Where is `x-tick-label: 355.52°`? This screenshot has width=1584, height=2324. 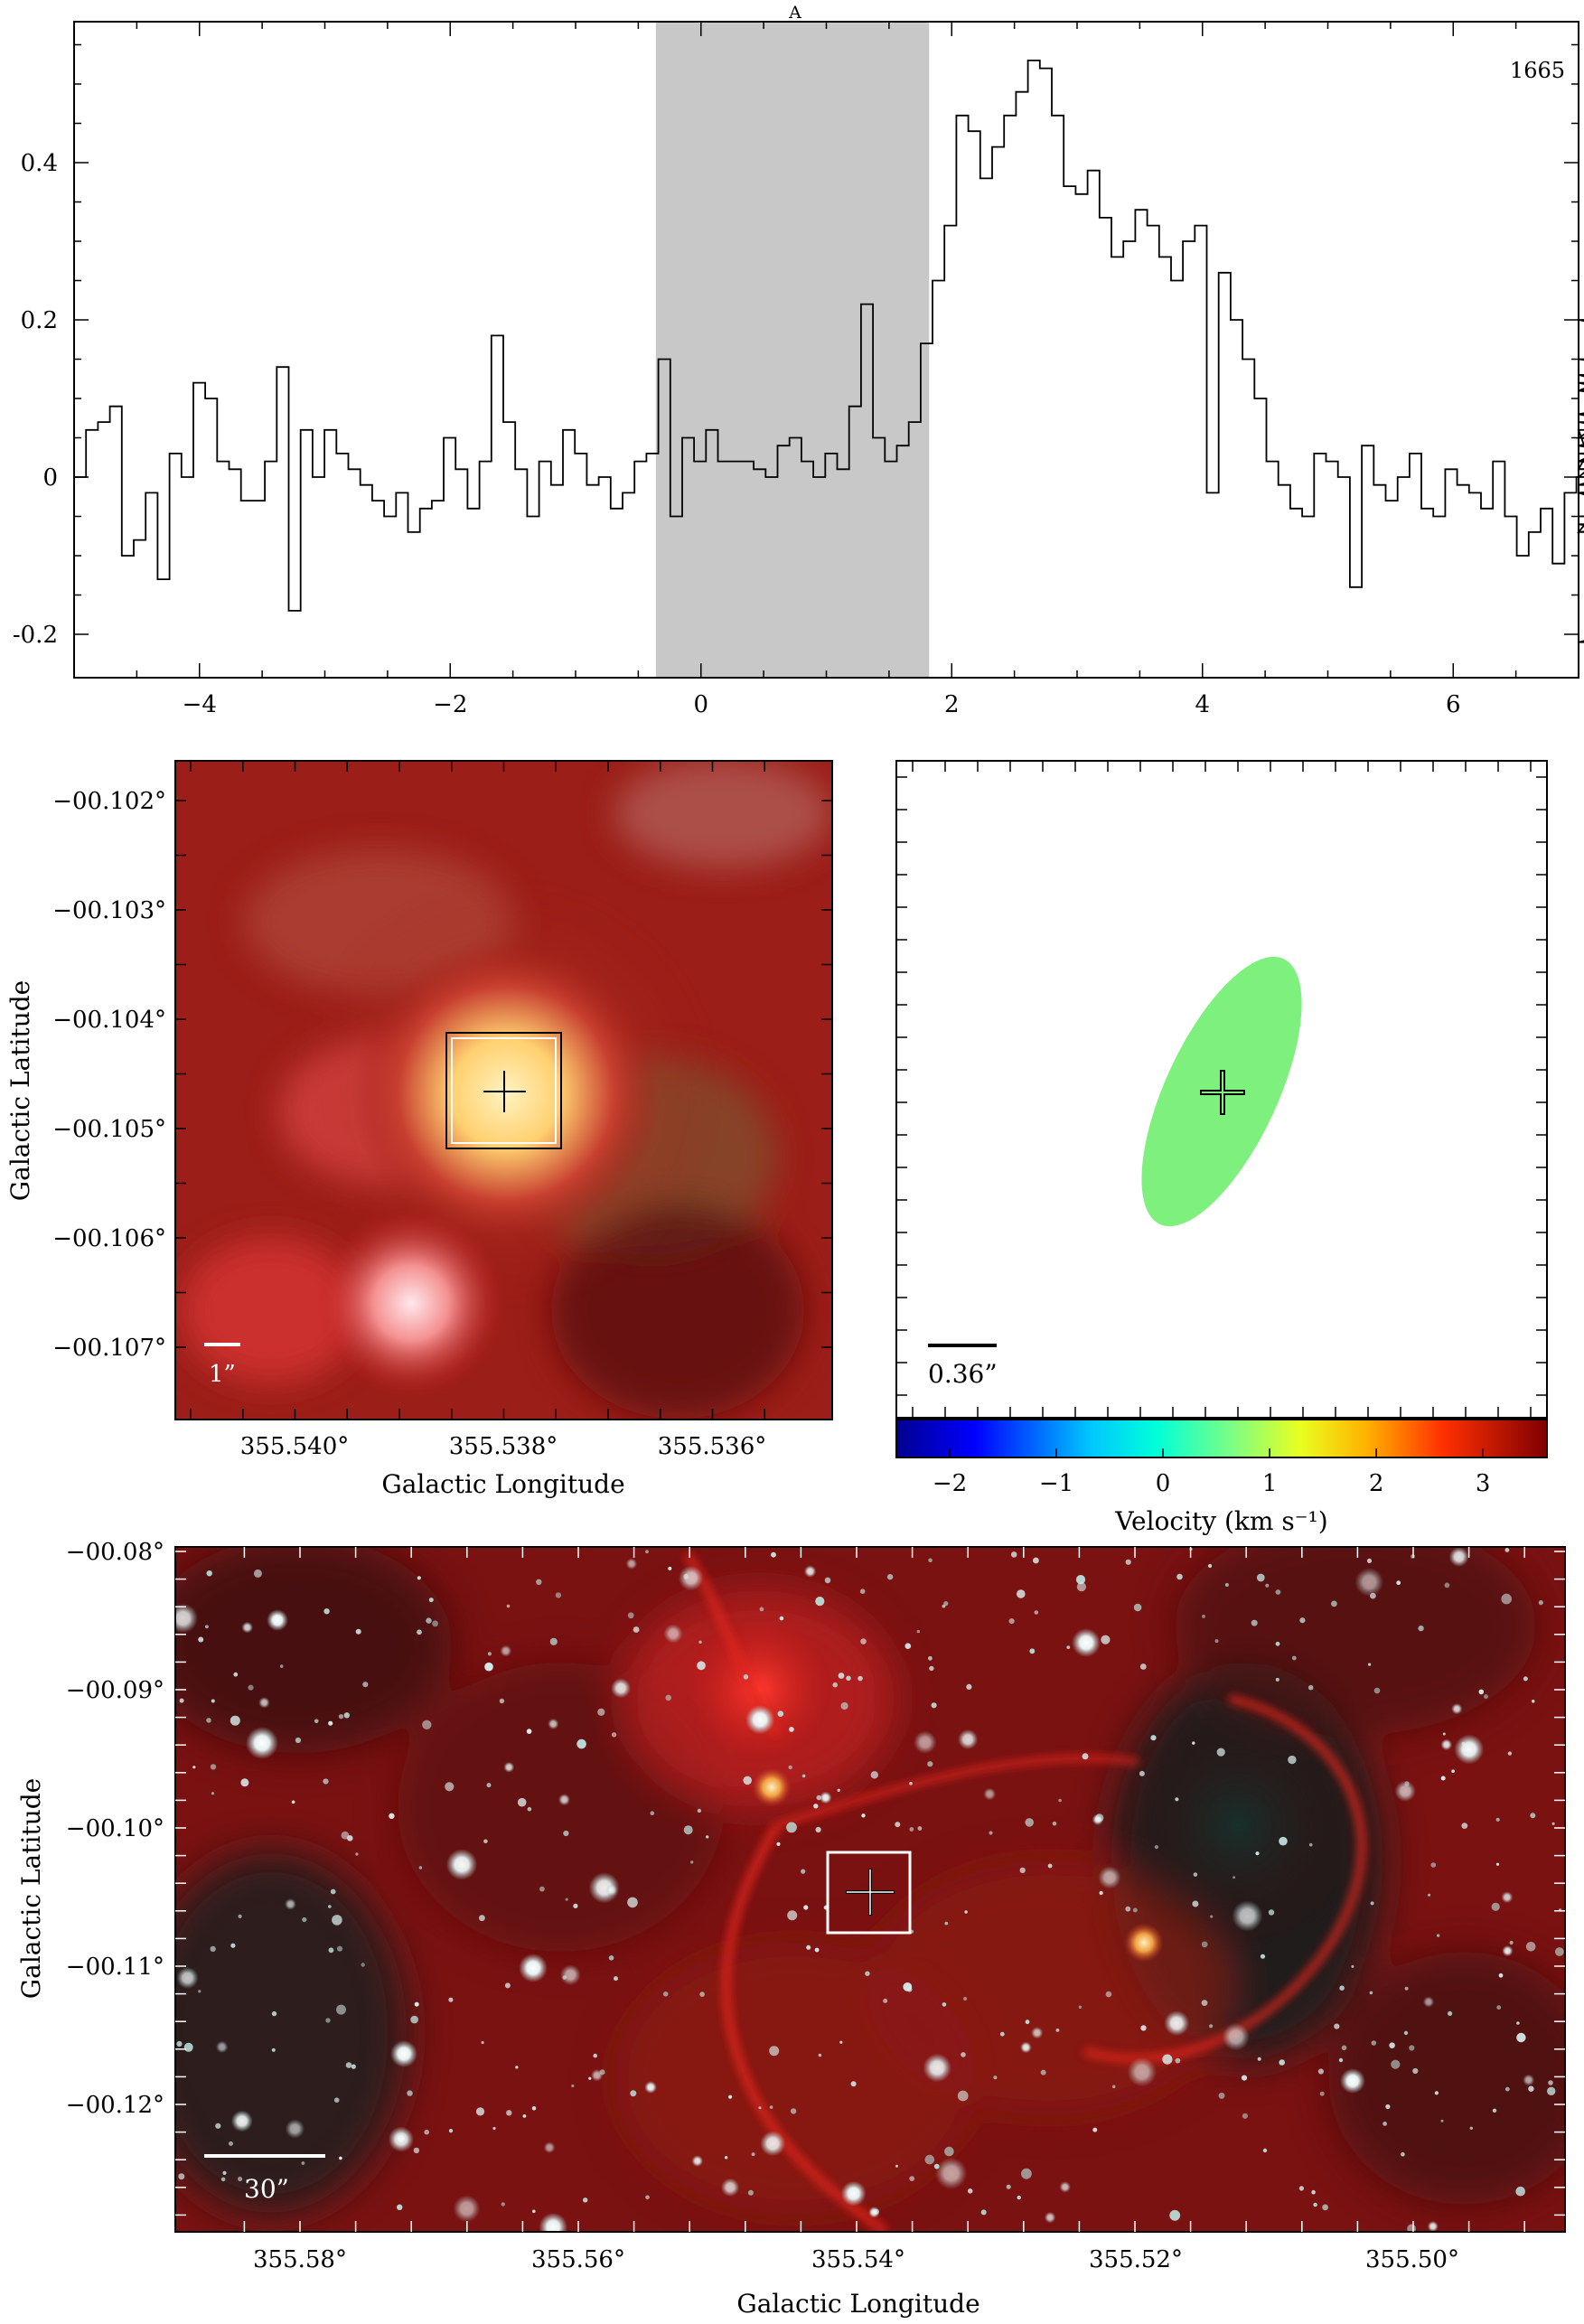
x-tick-label: 355.52° is located at coordinates (1136, 2259).